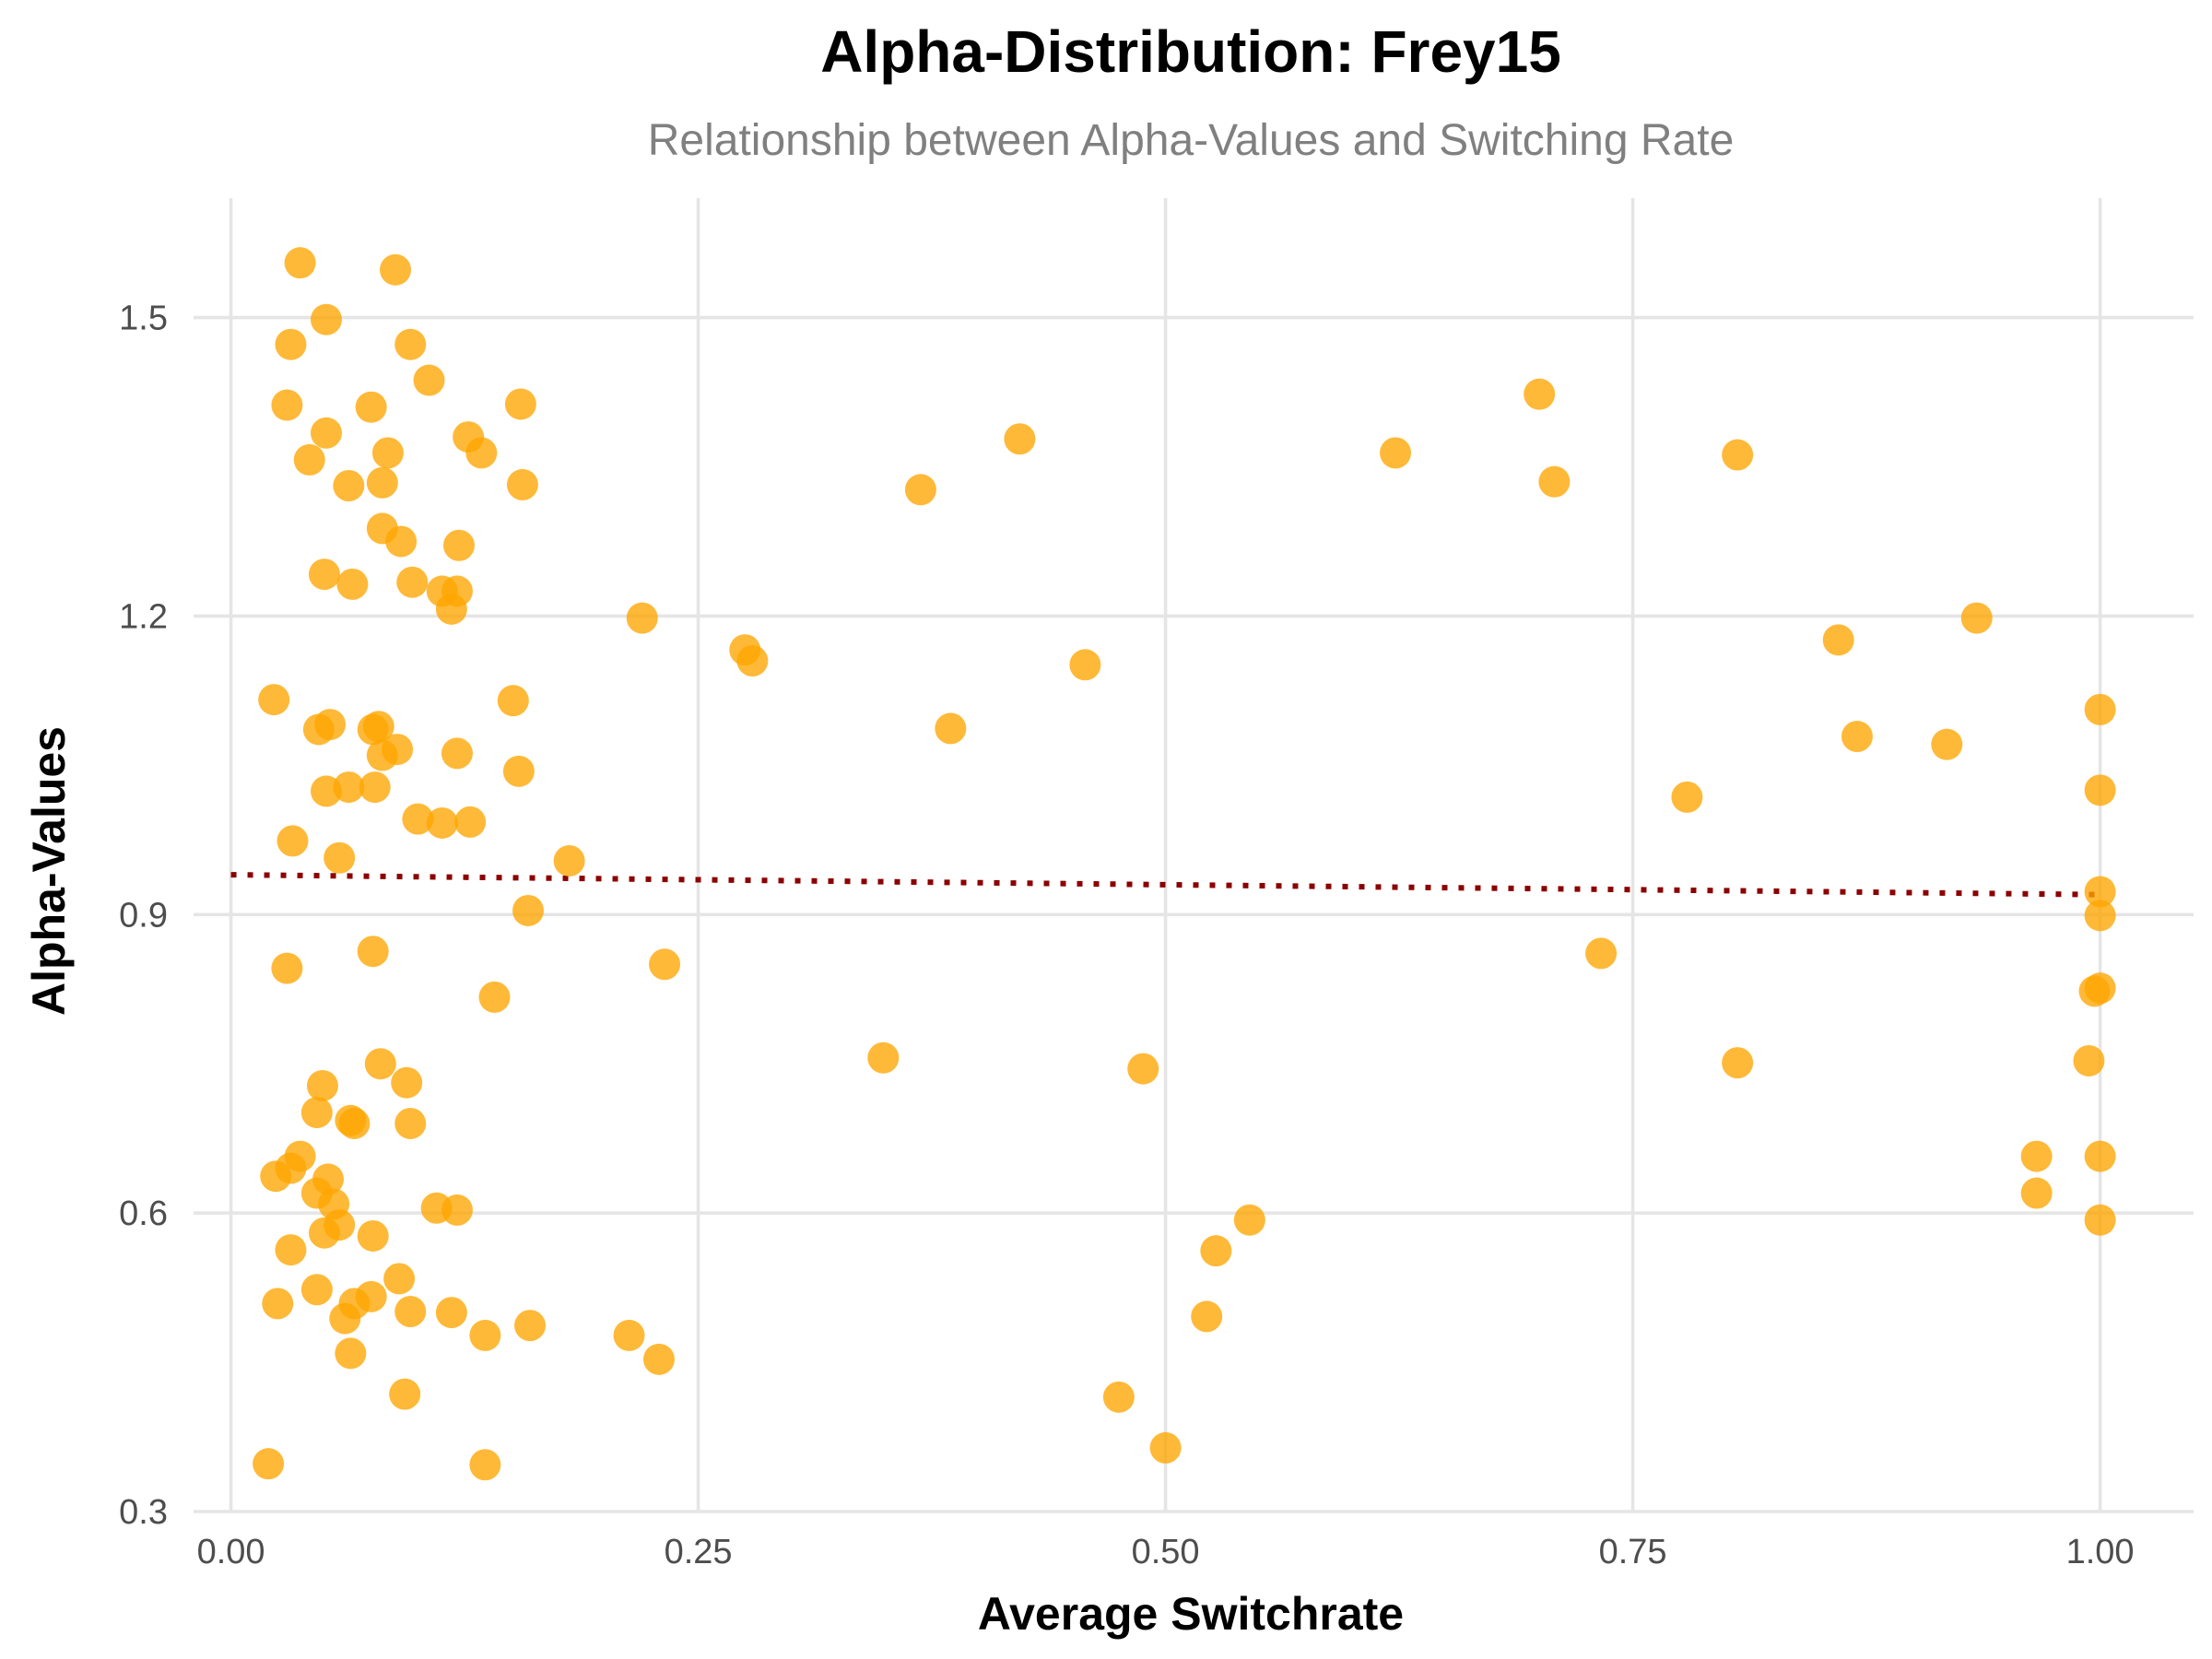 This screenshot has width=2212, height=1659. Describe the element at coordinates (699, 1552) in the screenshot. I see `x-tick-label: 0.25` at that location.